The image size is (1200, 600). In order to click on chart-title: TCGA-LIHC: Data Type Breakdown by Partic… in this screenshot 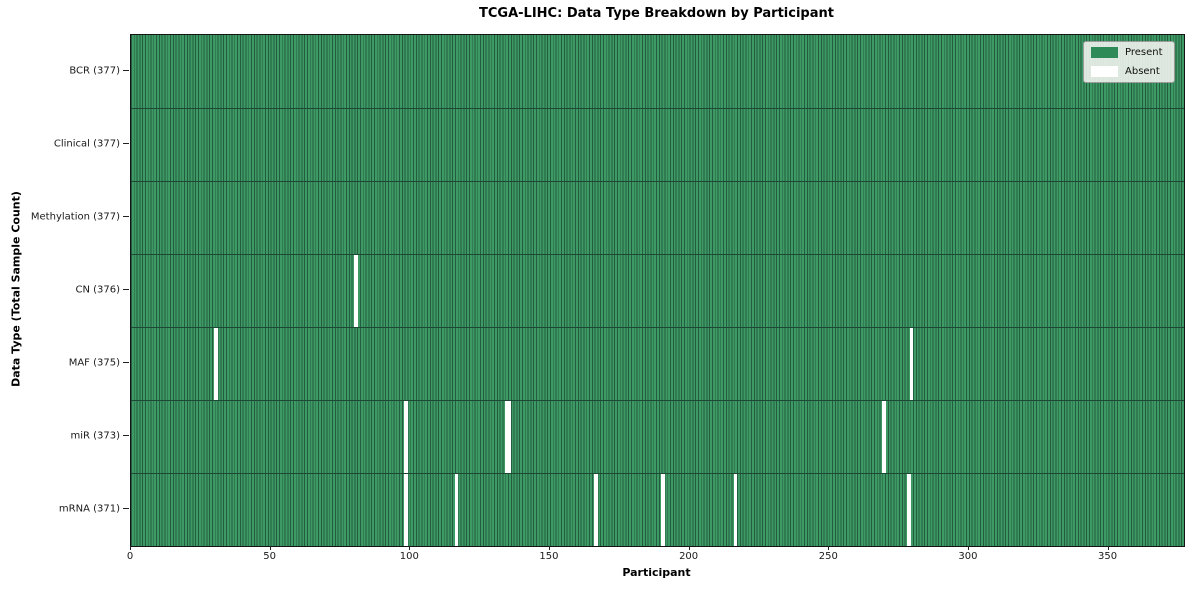, I will do `click(656, 13)`.